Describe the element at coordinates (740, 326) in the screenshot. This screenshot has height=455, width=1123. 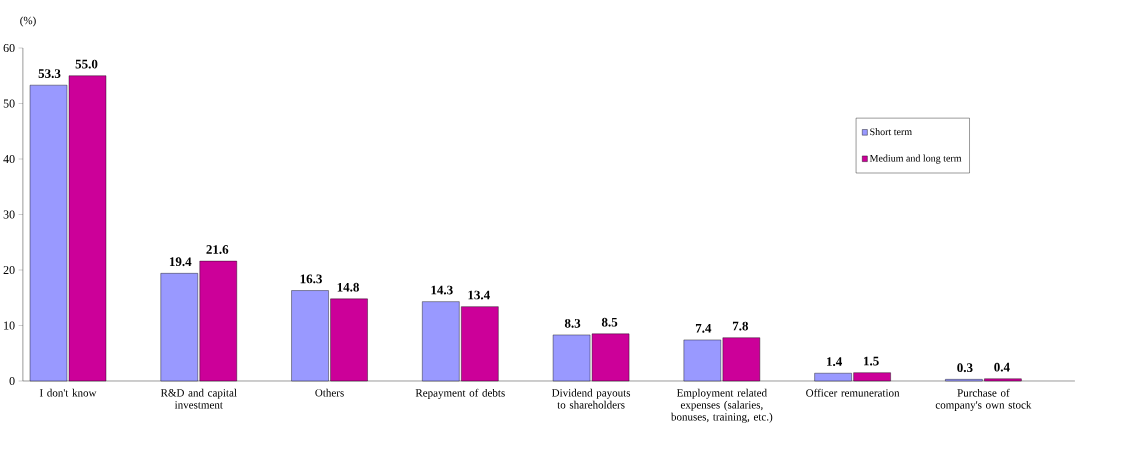
I see `data-label: 7.8` at that location.